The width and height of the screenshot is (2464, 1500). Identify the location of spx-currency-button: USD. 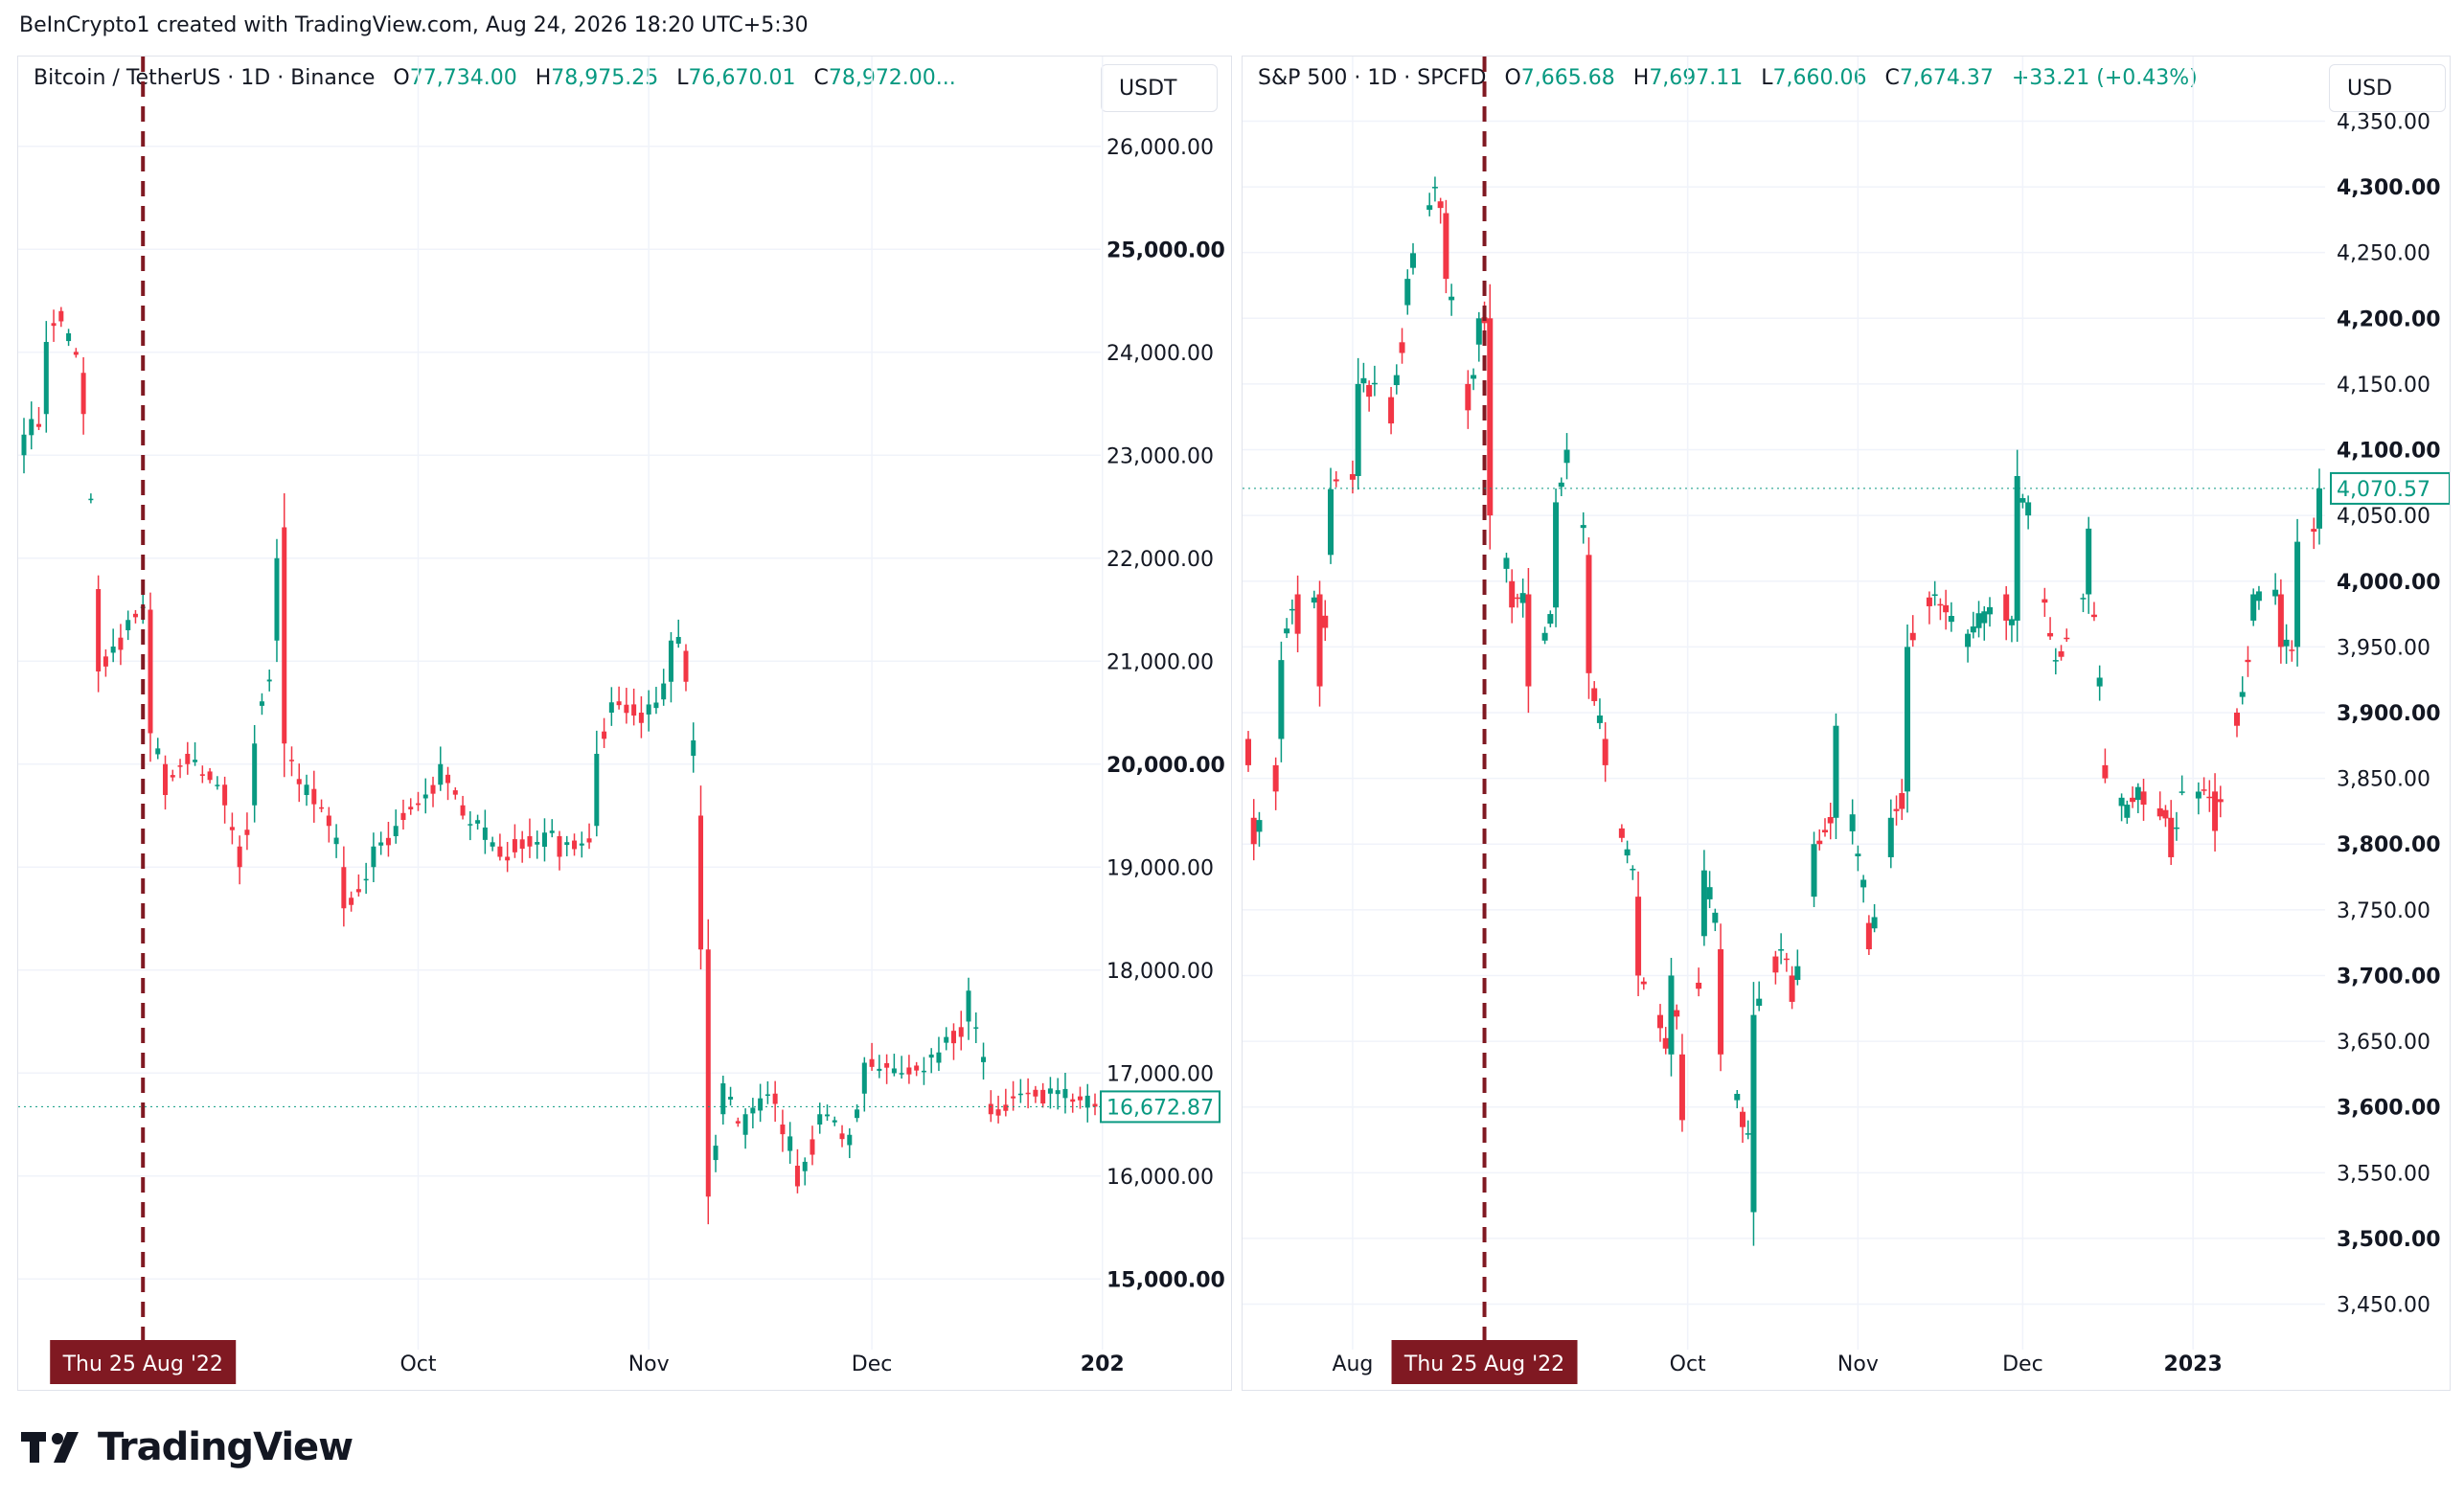
(2387, 88).